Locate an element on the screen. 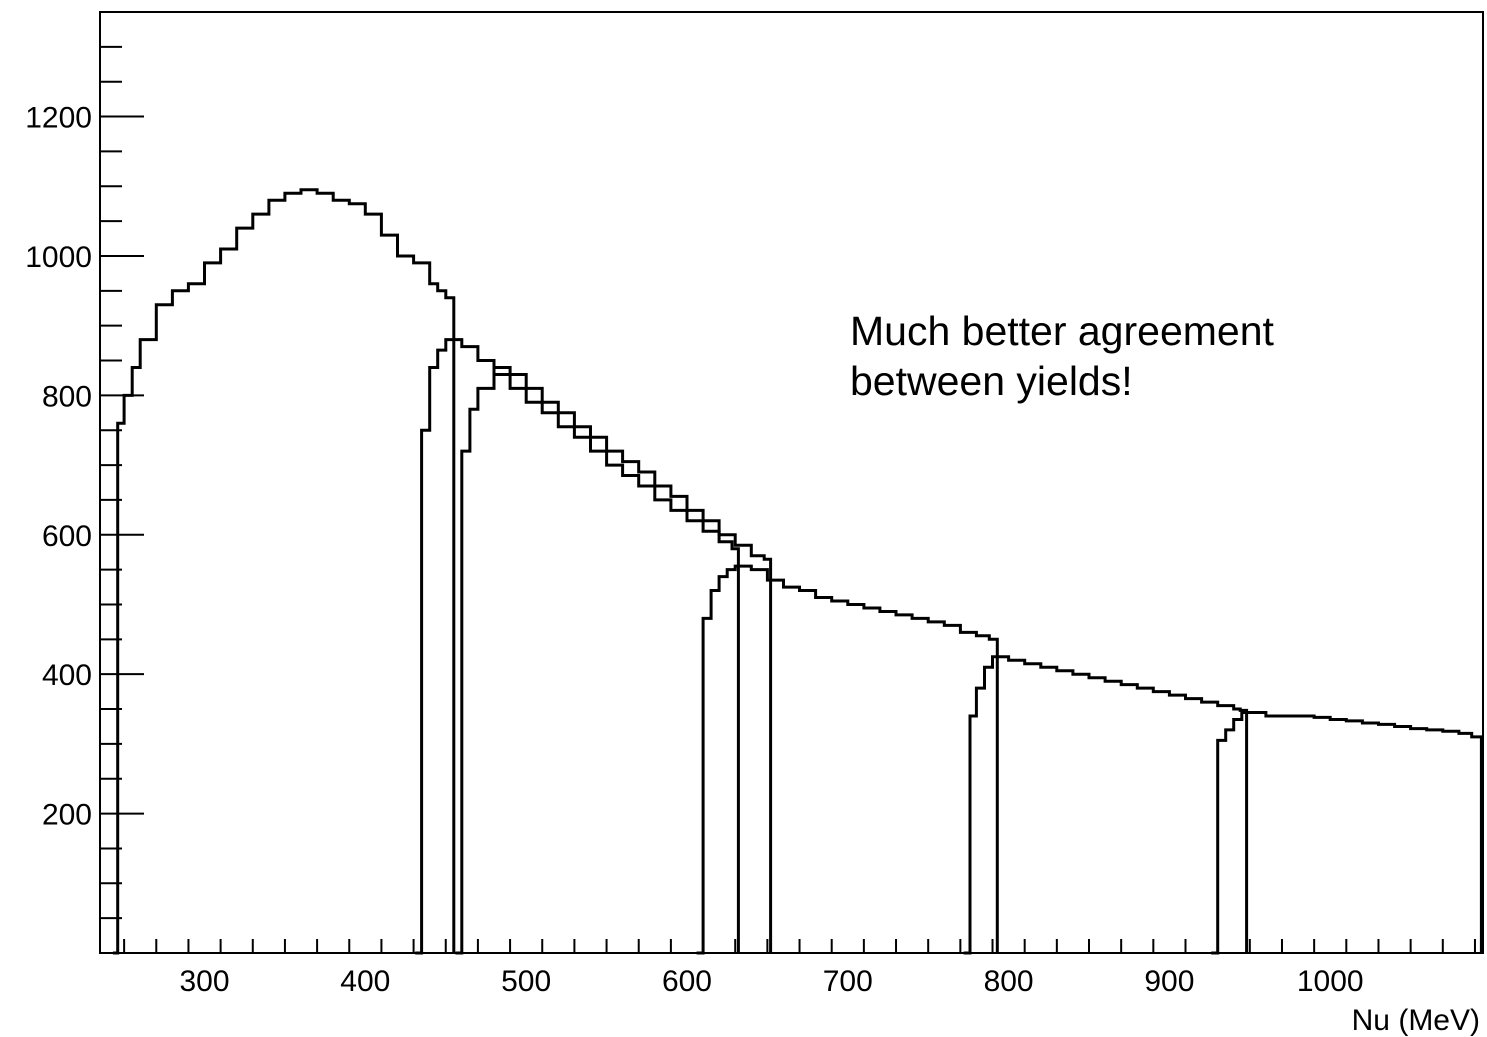 This screenshot has width=1487, height=1037. annotation-line-2: between yields! is located at coordinates (991, 381).